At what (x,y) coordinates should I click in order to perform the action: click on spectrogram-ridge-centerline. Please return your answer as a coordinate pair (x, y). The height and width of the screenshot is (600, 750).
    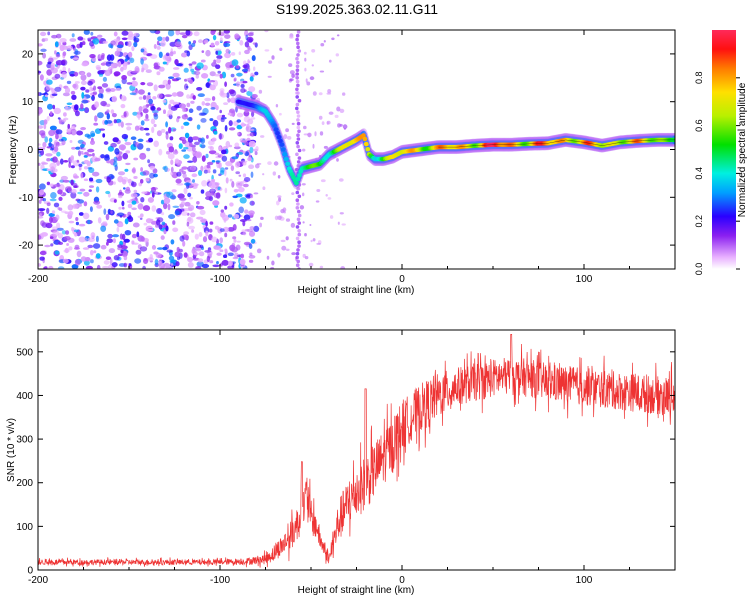
    Looking at the image, I should click on (556, 143).